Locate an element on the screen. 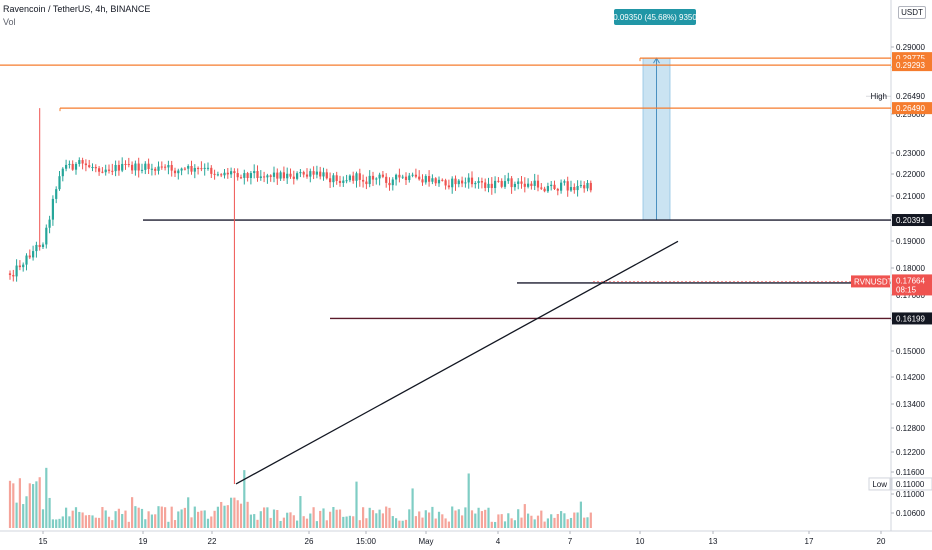 Image resolution: width=932 pixels, height=550 pixels. projection-box: 0.09350 (45.68%) 9350 is located at coordinates (655, 115).